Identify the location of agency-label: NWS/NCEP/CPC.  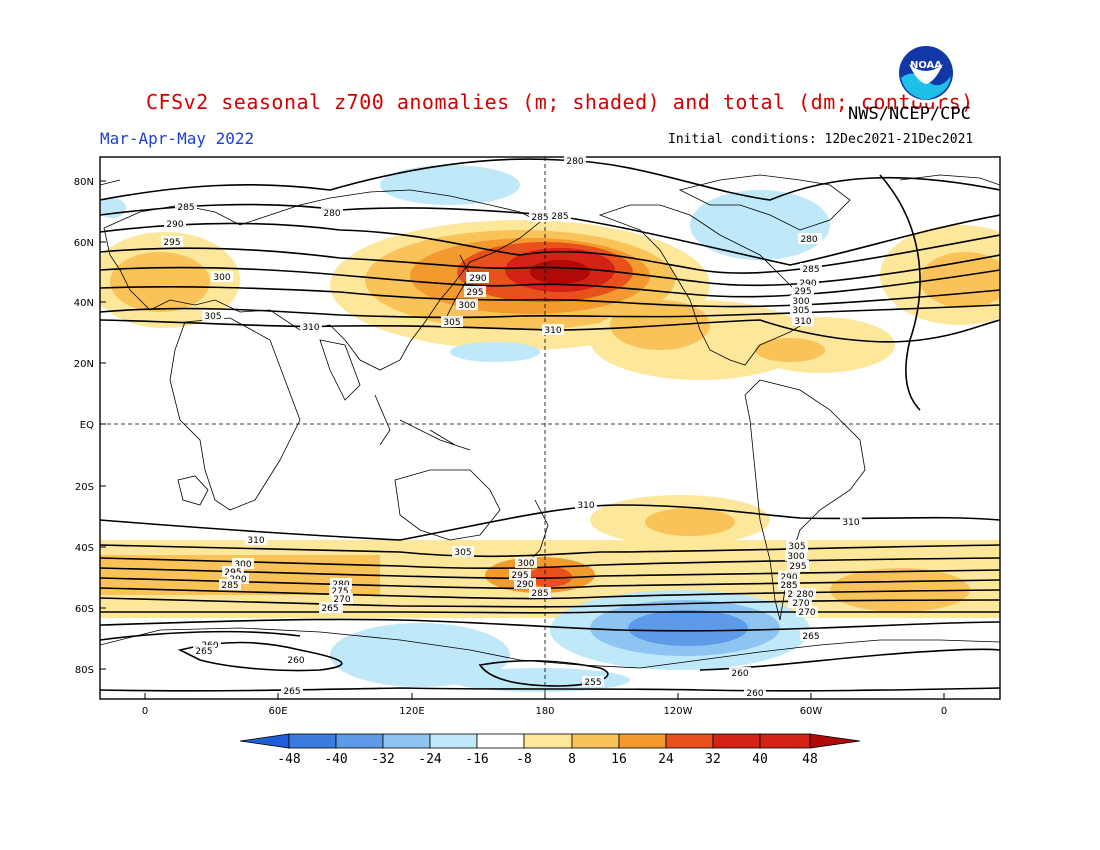
(909, 114).